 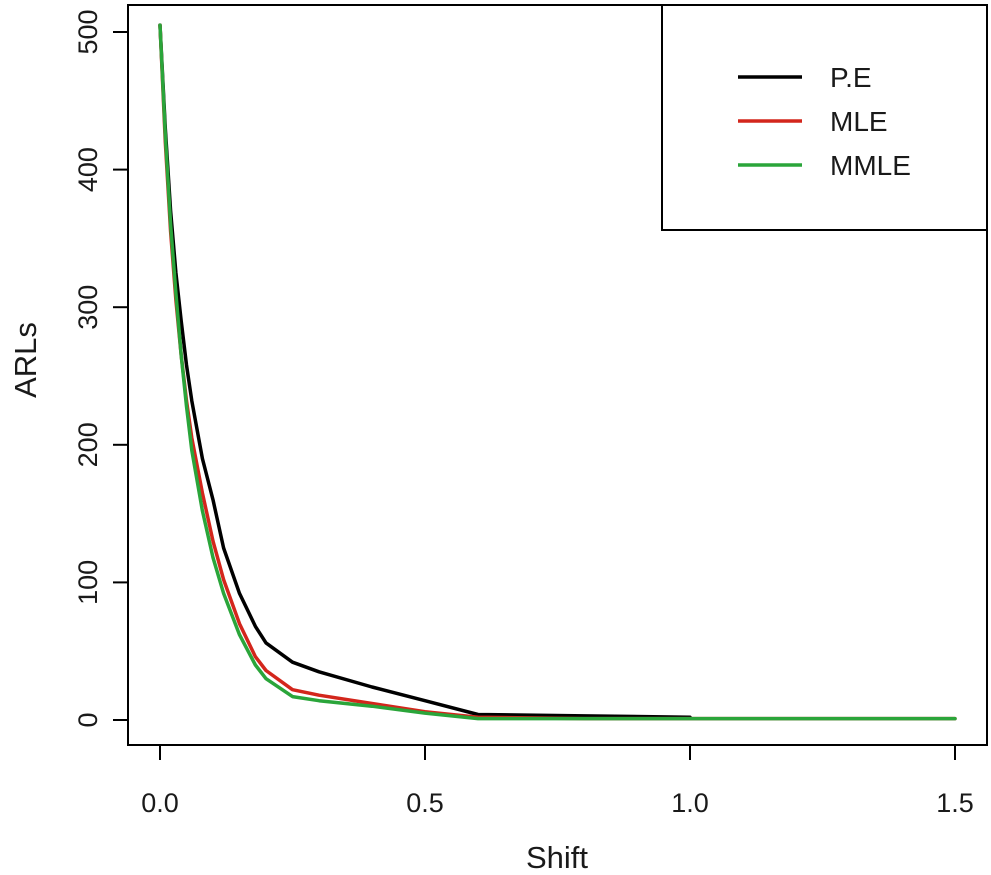 I want to click on y-tick-label: 300, so click(x=88, y=307).